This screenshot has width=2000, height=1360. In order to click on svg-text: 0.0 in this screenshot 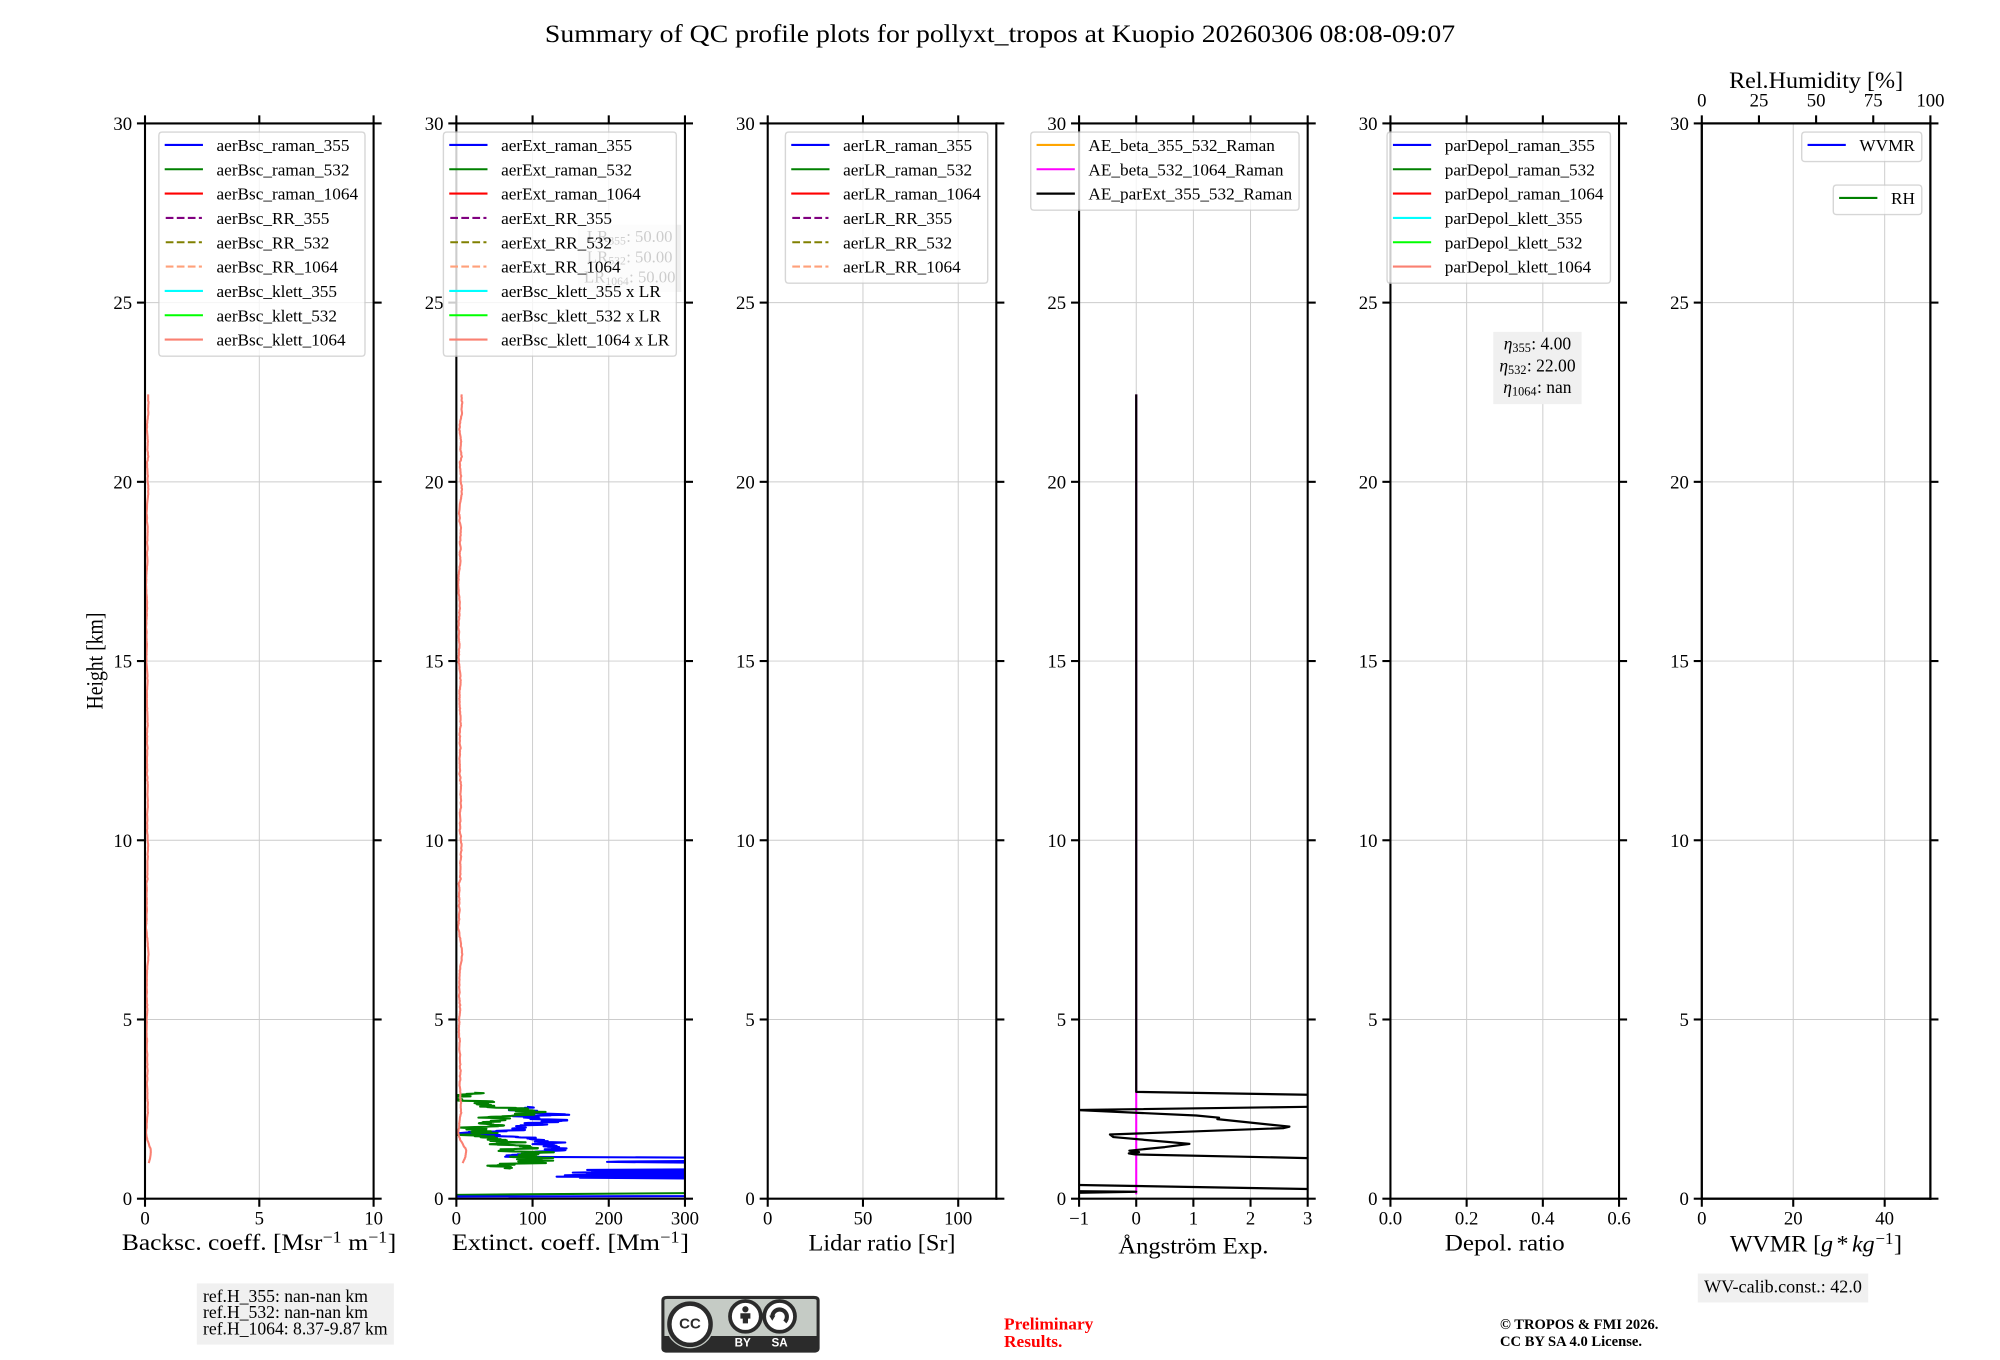, I will do `click(1390, 1219)`.